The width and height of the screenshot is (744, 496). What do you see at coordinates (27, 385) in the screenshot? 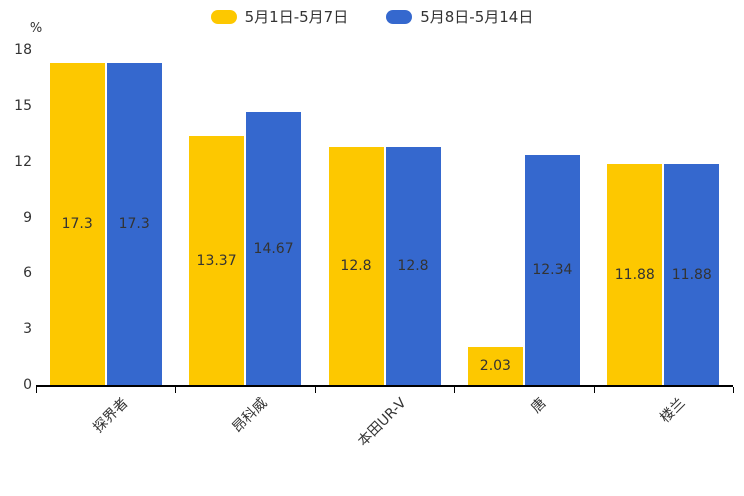
I see `y-tick-label: 0` at bounding box center [27, 385].